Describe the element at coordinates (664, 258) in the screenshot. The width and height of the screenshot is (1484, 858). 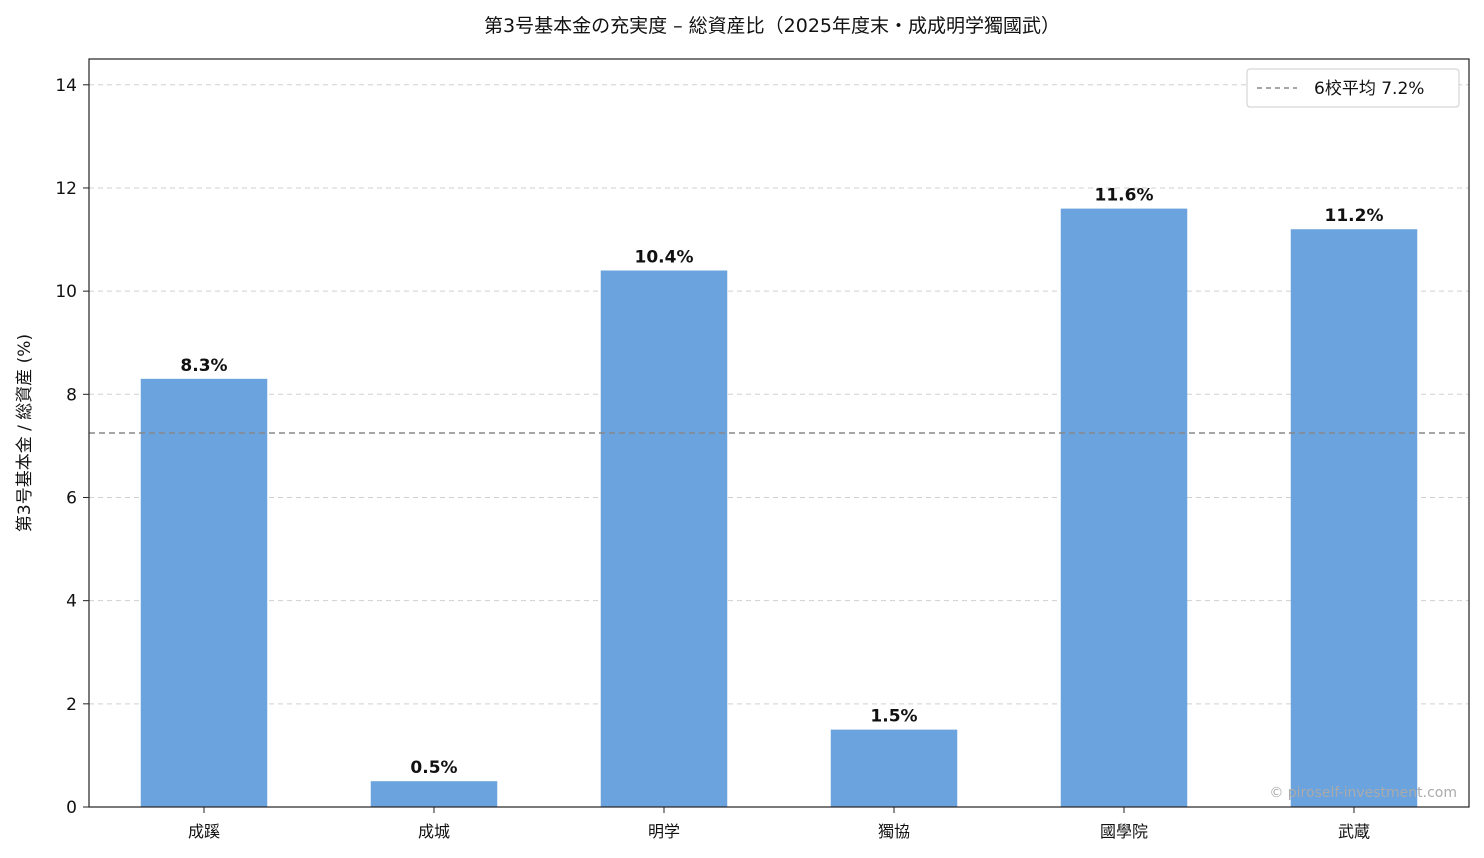
I see `data-label: 10.4%` at that location.